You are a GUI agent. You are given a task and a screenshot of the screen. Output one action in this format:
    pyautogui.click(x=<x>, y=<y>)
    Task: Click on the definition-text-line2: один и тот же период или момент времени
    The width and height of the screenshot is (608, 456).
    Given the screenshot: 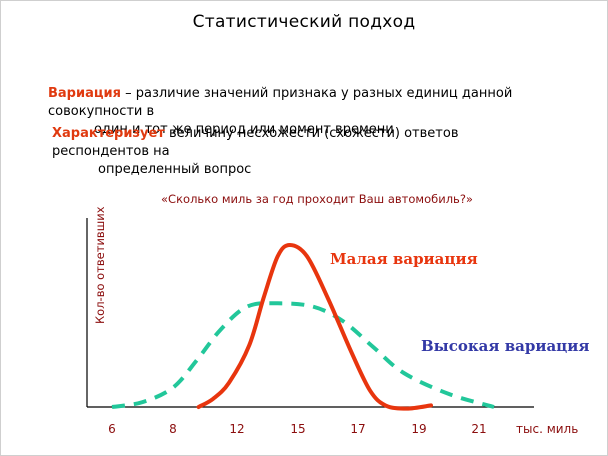 What is the action you would take?
    pyautogui.click(x=244, y=129)
    